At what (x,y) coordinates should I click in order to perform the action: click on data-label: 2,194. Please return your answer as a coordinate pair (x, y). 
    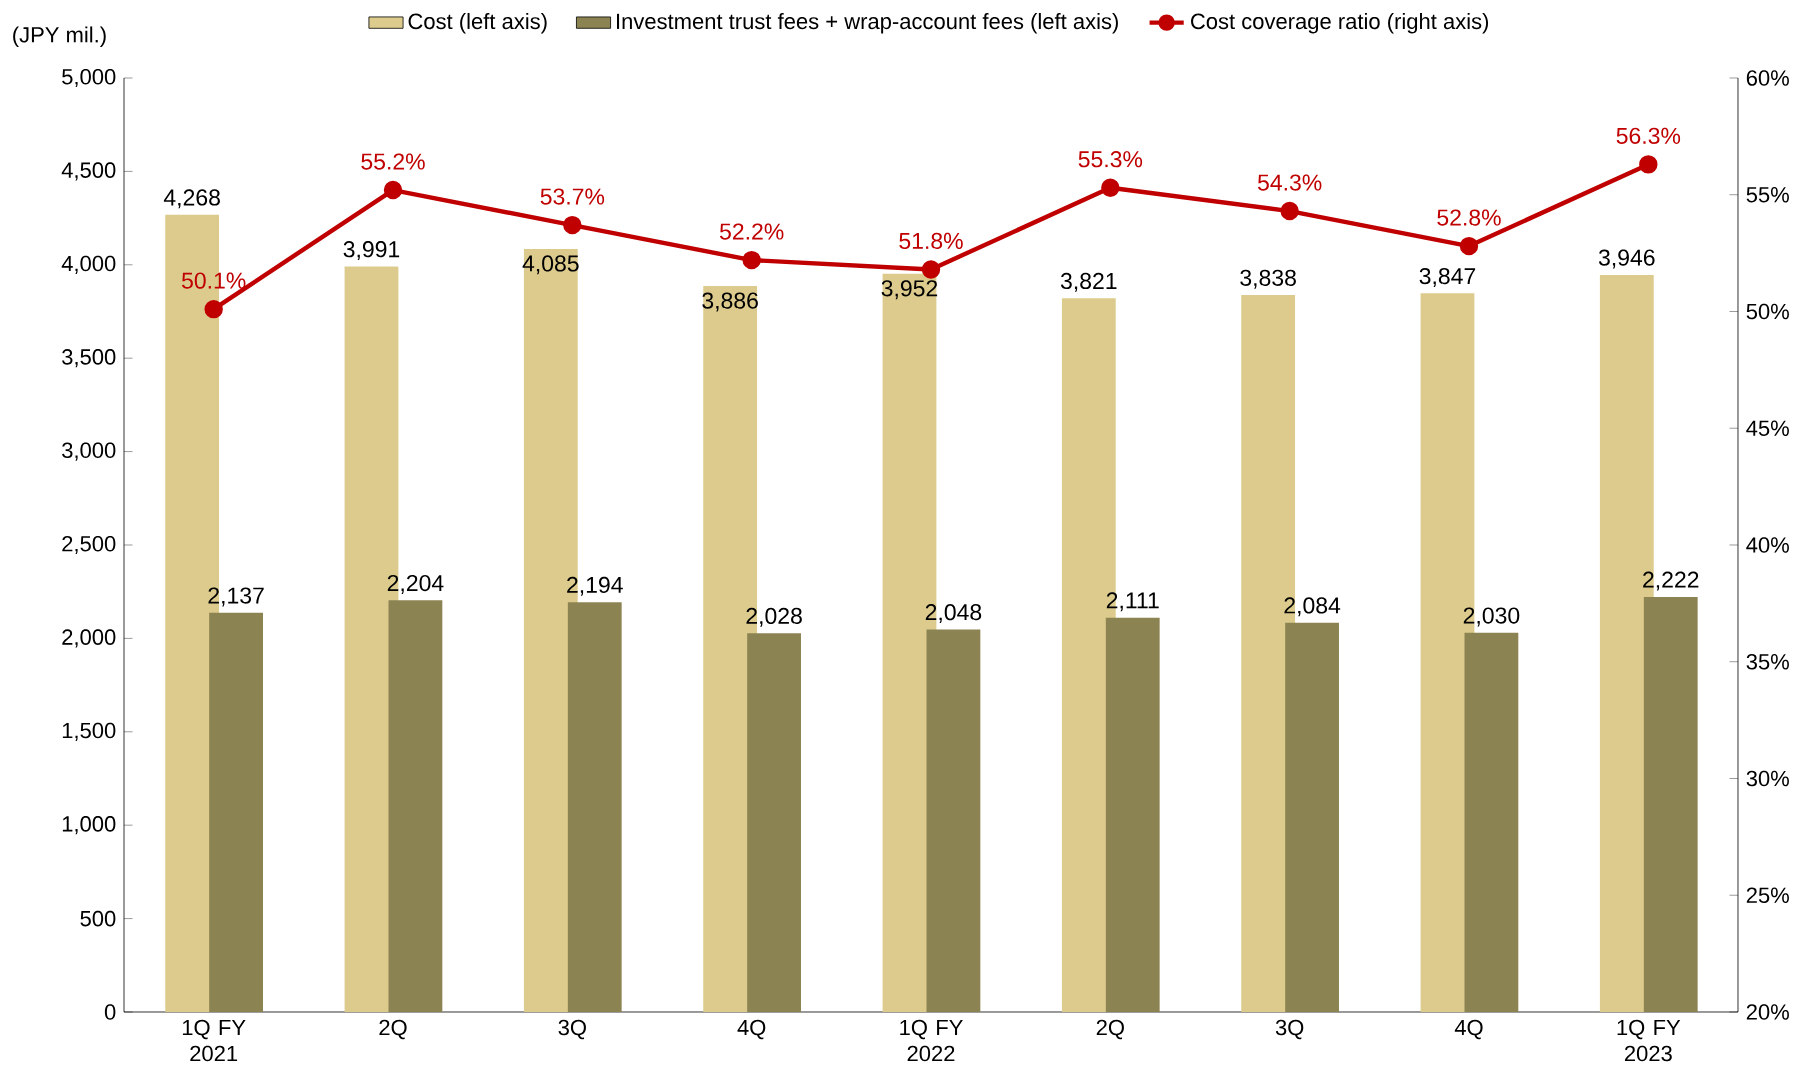
    Looking at the image, I should click on (595, 586).